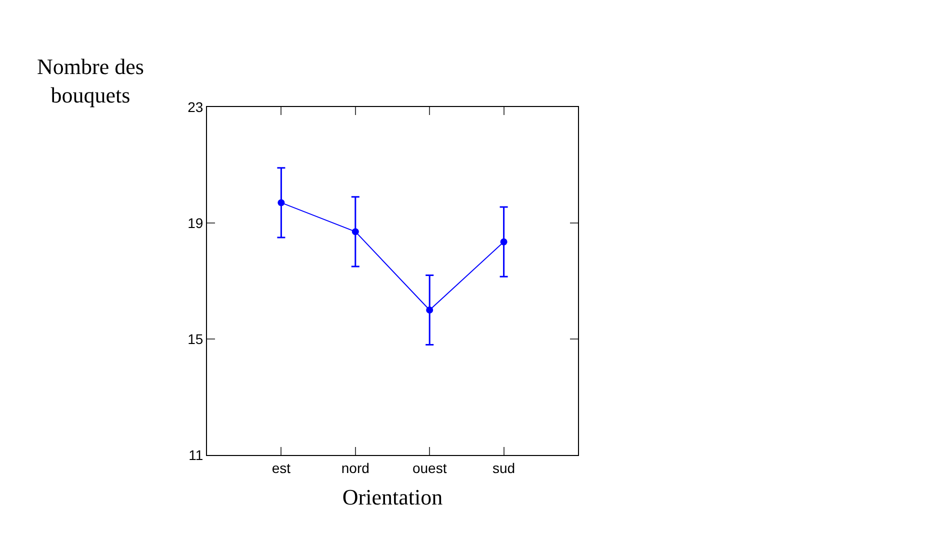  Describe the element at coordinates (429, 468) in the screenshot. I see `x-tick-label: ouest` at that location.